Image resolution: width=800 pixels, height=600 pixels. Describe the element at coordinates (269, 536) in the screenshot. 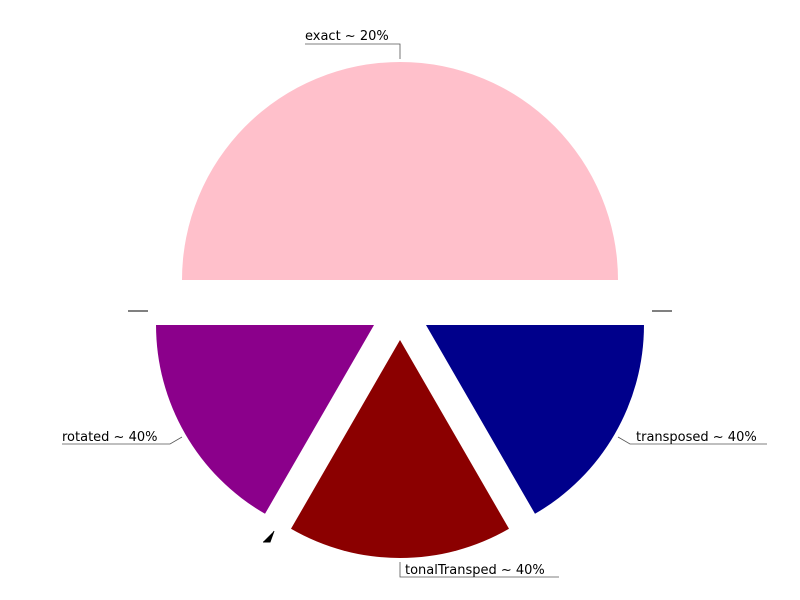

I see `zero-slice-stub-bottom` at that location.